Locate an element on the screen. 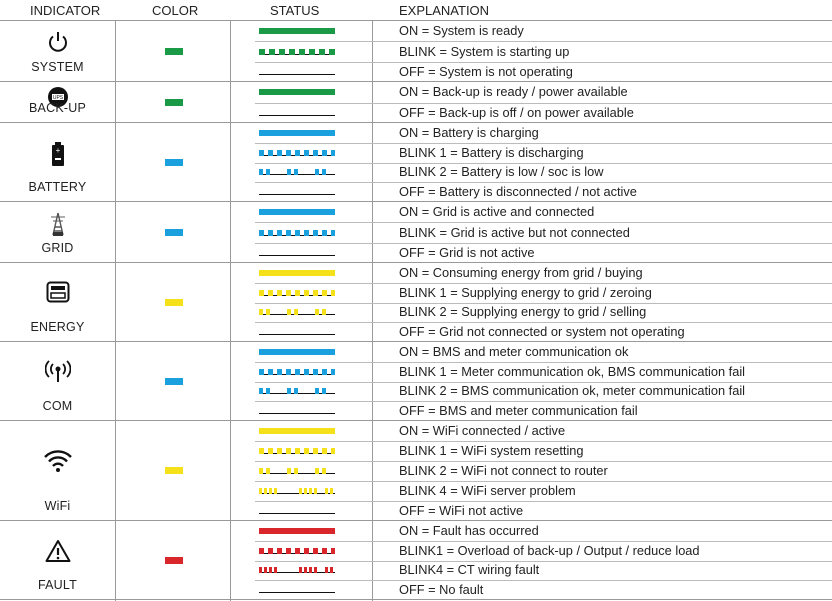  indicator-label: COM is located at coordinates (57, 406).